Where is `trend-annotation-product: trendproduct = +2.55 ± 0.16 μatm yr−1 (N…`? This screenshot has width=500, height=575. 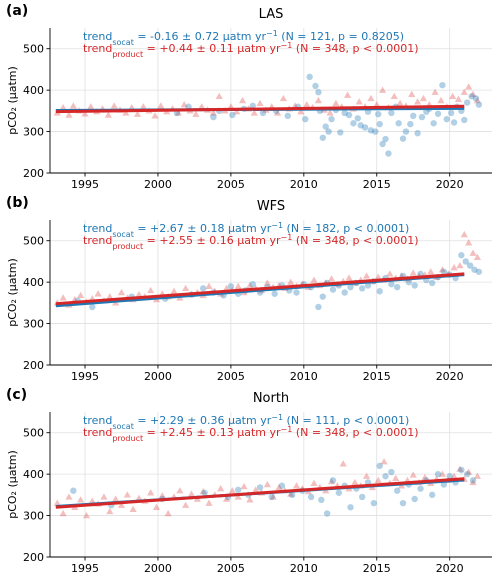 trend-annotation-product: trendproduct = +2.55 ± 0.16 μatm yr−1 (N… is located at coordinates (251, 242).